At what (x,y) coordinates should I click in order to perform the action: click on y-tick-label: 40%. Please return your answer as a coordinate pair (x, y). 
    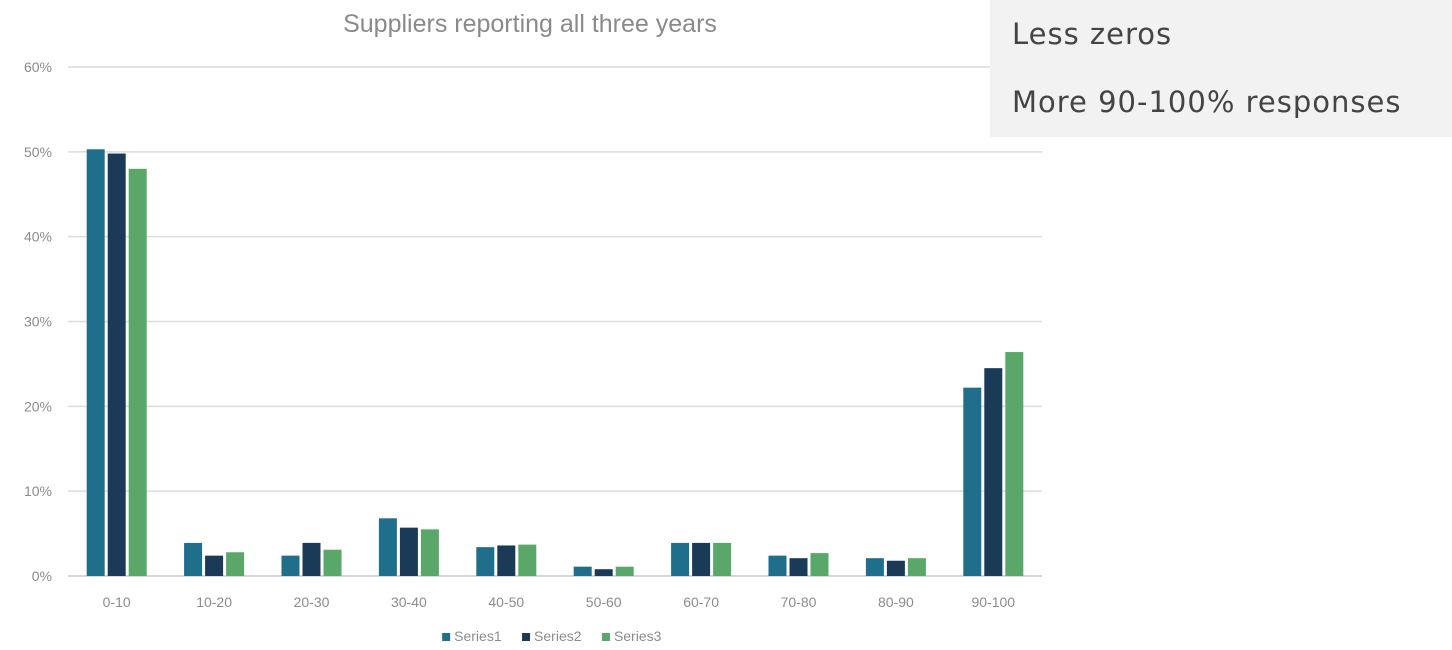
    Looking at the image, I should click on (38, 237).